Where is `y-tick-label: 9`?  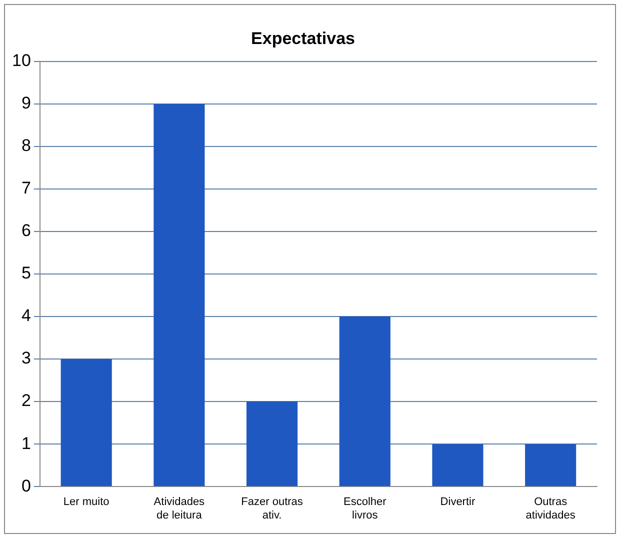
y-tick-label: 9 is located at coordinates (26, 103).